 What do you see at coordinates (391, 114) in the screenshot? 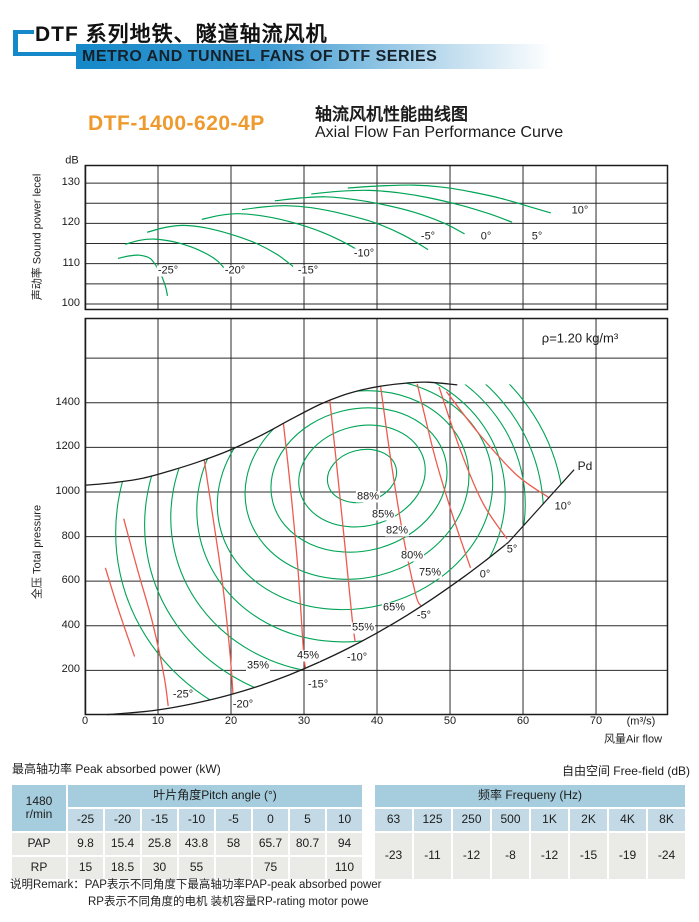
I see `curve-title-cn: 轴流风机性能曲线图` at bounding box center [391, 114].